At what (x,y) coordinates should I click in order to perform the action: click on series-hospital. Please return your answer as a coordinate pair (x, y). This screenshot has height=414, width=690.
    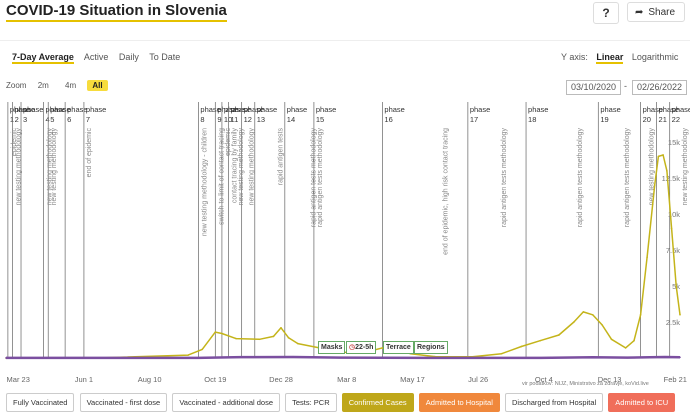
    Looking at the image, I should click on (343, 357).